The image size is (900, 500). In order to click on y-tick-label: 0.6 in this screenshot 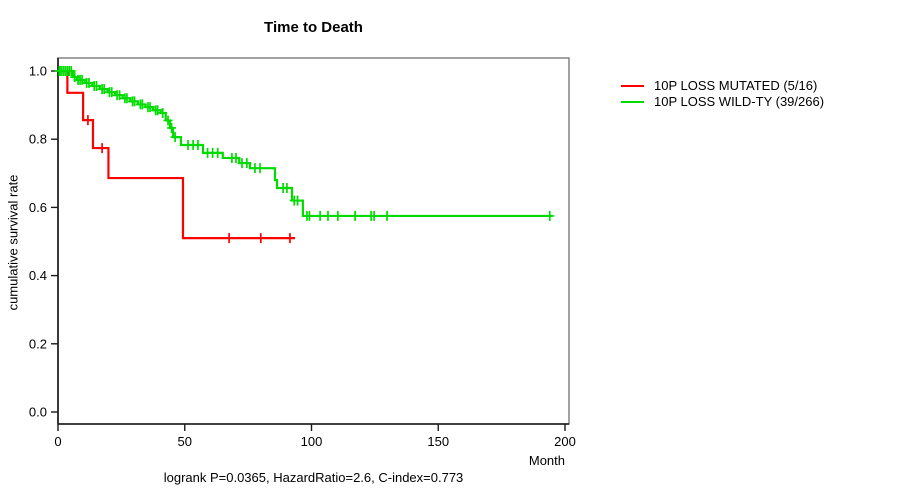, I will do `click(38, 207)`.